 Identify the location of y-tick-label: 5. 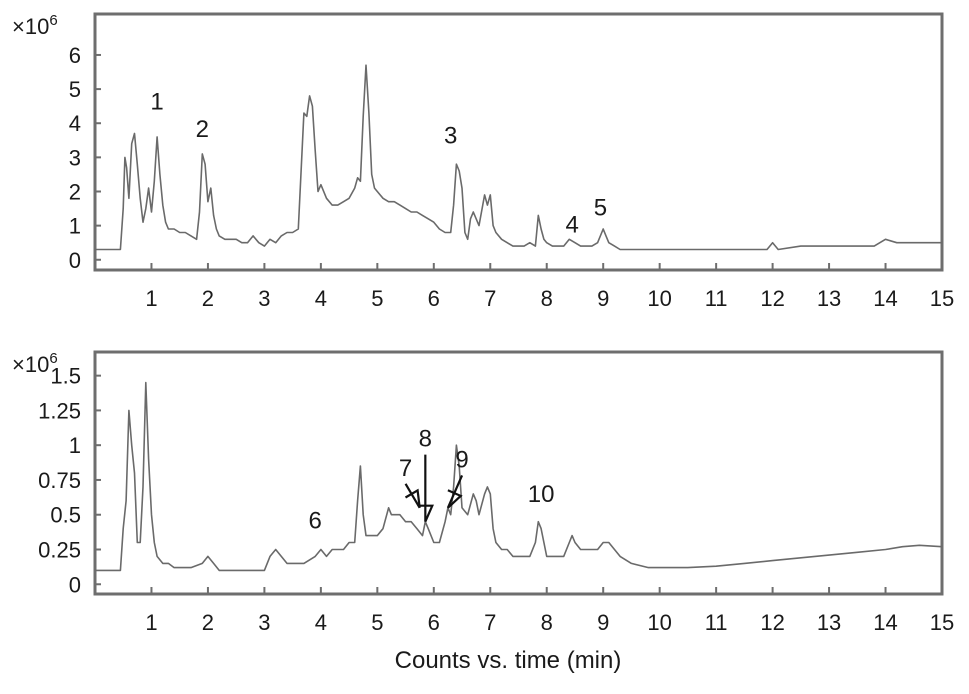
(75, 89).